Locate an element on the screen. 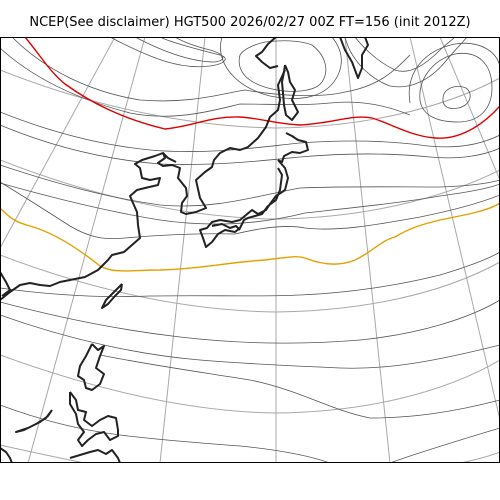 Image resolution: width=500 pixels, height=500 pixels. coastline-philippines-central is located at coordinates (94, 419).